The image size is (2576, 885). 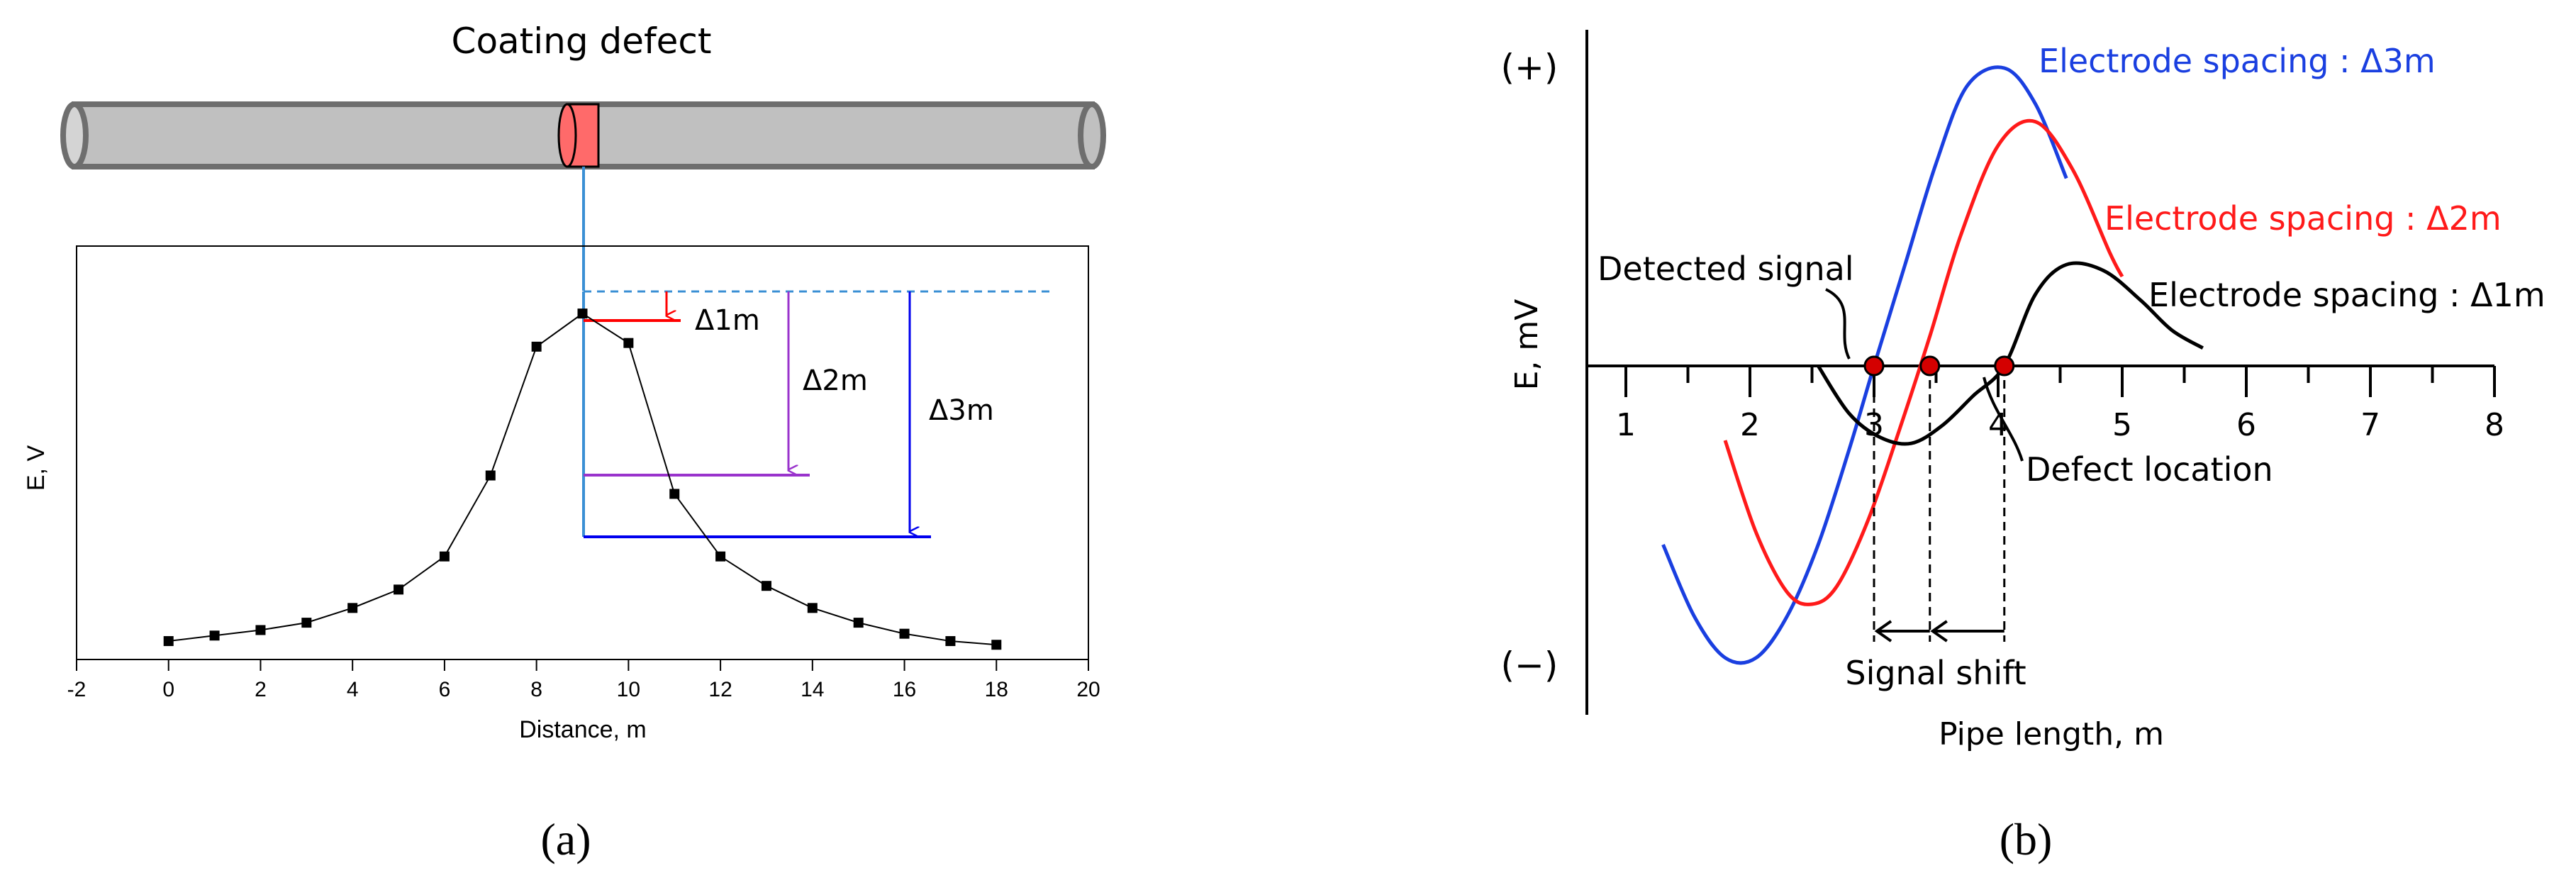 I want to click on legend-spacing-2m: Electrode spacing : Δ2m, so click(x=2303, y=218).